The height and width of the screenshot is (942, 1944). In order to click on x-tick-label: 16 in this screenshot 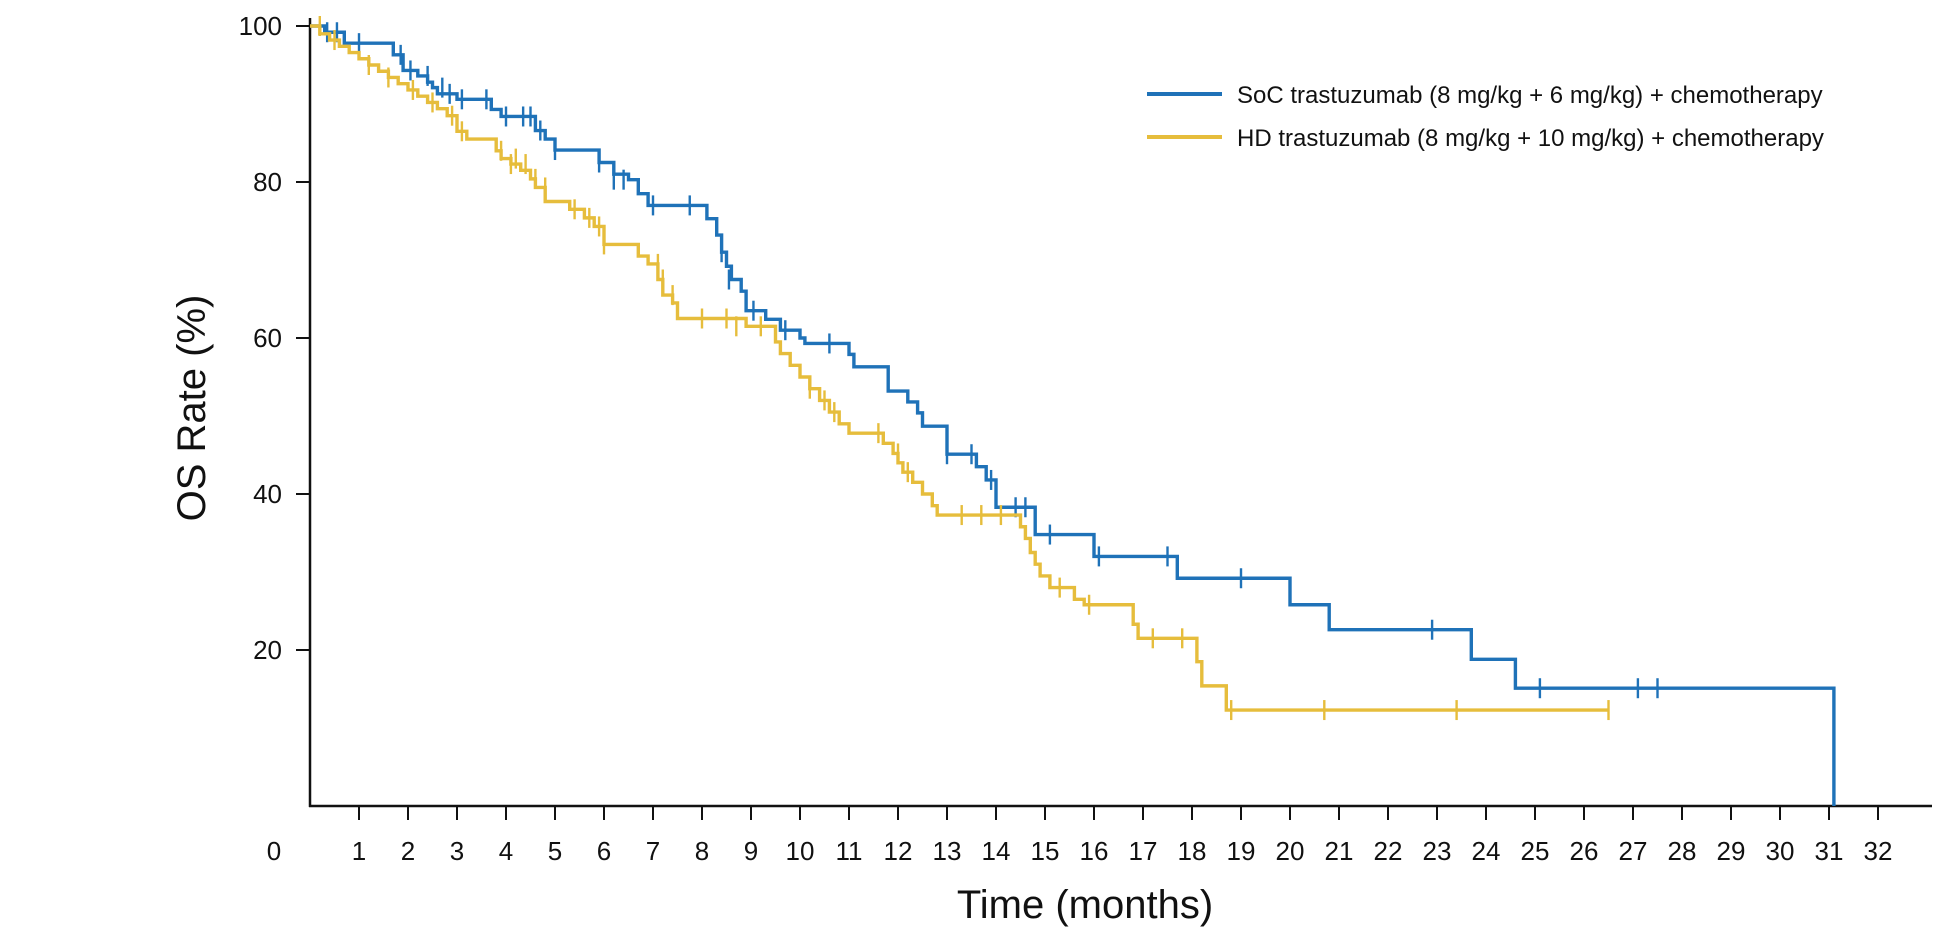, I will do `click(1094, 851)`.